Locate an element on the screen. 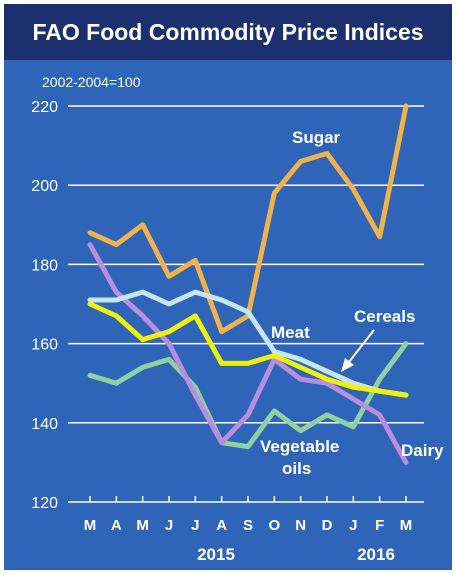  cereals-pointer-arrowhead is located at coordinates (347, 365).